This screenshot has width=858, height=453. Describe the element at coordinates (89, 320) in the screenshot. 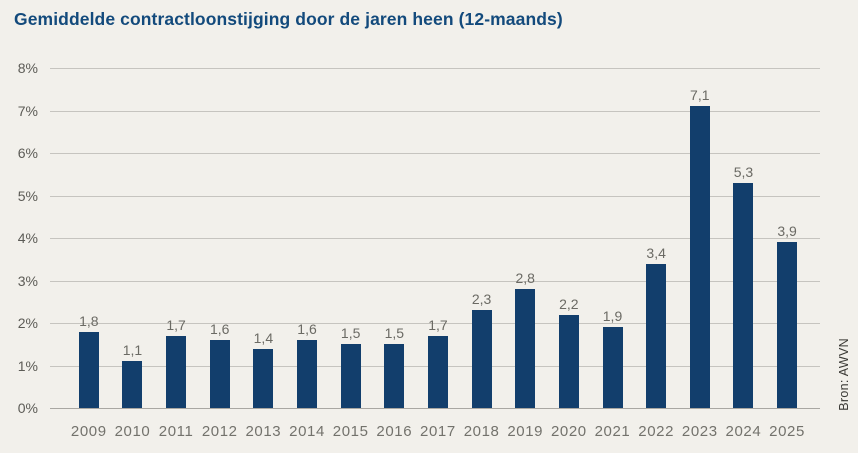

I see `bar-value-label-2009: 1,8` at that location.